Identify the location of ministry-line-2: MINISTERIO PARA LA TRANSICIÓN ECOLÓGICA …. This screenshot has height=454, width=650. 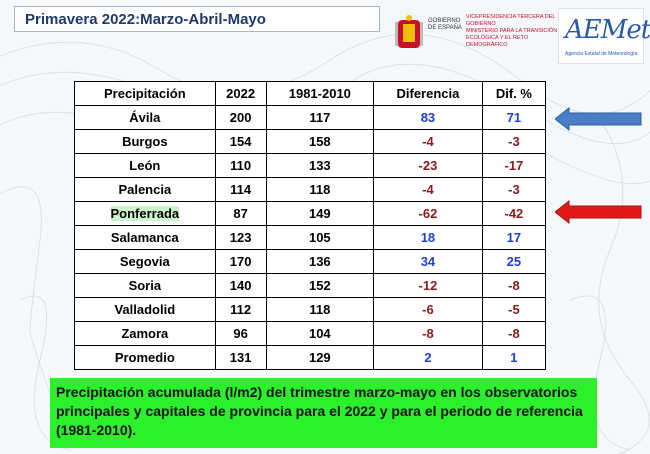
(512, 38).